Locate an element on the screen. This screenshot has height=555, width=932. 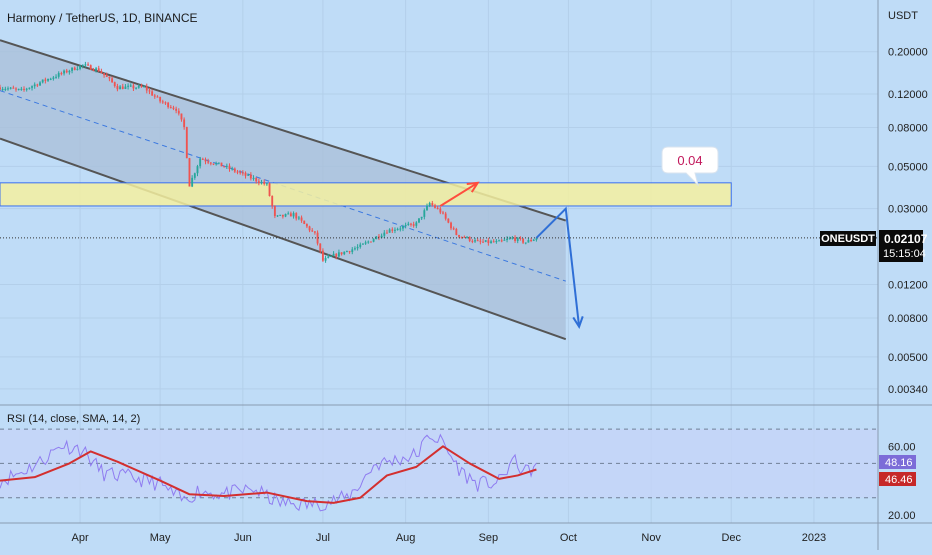
rsi-value: 48.16 is located at coordinates (899, 463).